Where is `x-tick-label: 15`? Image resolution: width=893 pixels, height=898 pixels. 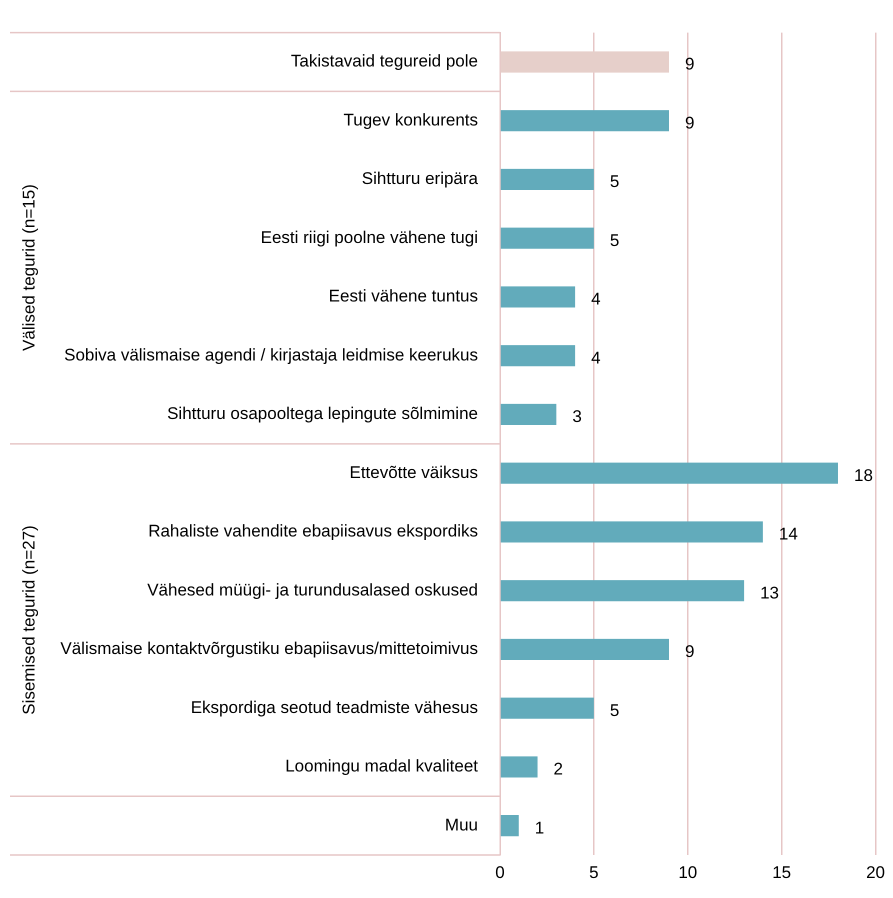 x-tick-label: 15 is located at coordinates (782, 872).